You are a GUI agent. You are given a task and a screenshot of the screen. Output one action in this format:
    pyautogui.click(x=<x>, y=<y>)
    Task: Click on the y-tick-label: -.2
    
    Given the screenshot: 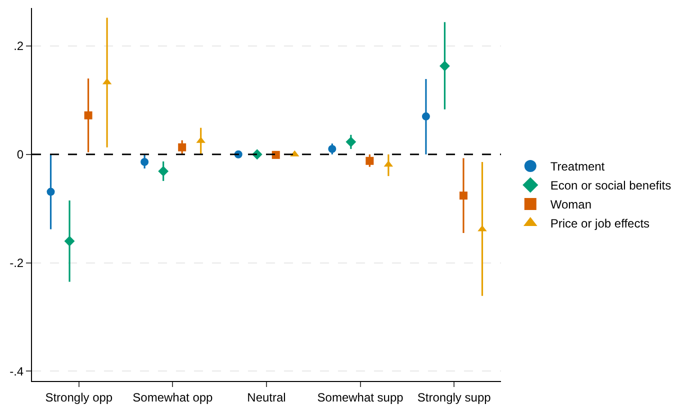 What is the action you would take?
    pyautogui.click(x=17, y=263)
    